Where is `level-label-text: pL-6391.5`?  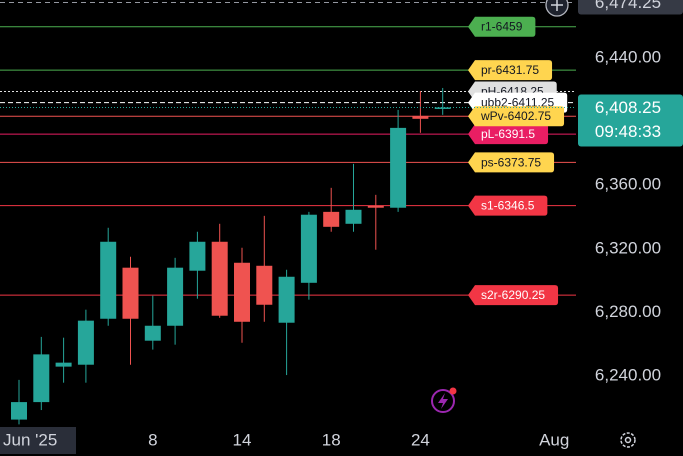
level-label-text: pL-6391.5 is located at coordinates (508, 134).